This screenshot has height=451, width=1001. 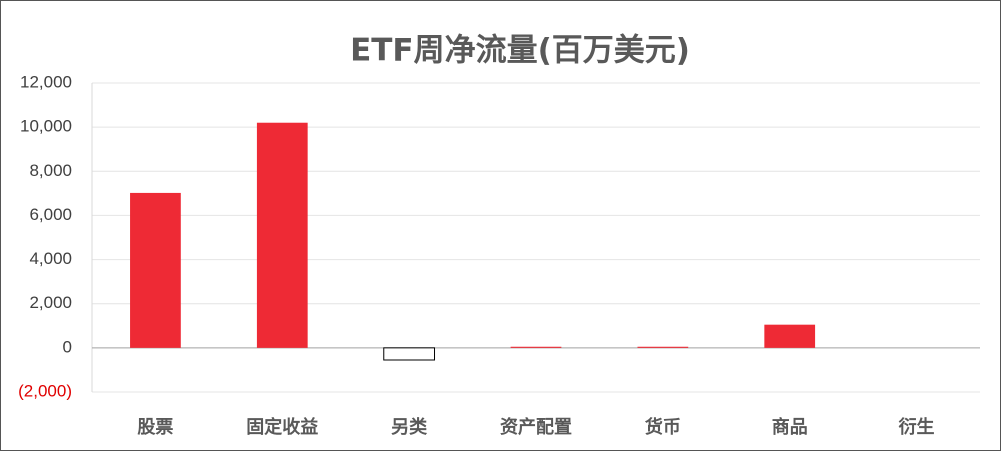 What do you see at coordinates (46, 126) in the screenshot?
I see `y-tick-label: 10,000` at bounding box center [46, 126].